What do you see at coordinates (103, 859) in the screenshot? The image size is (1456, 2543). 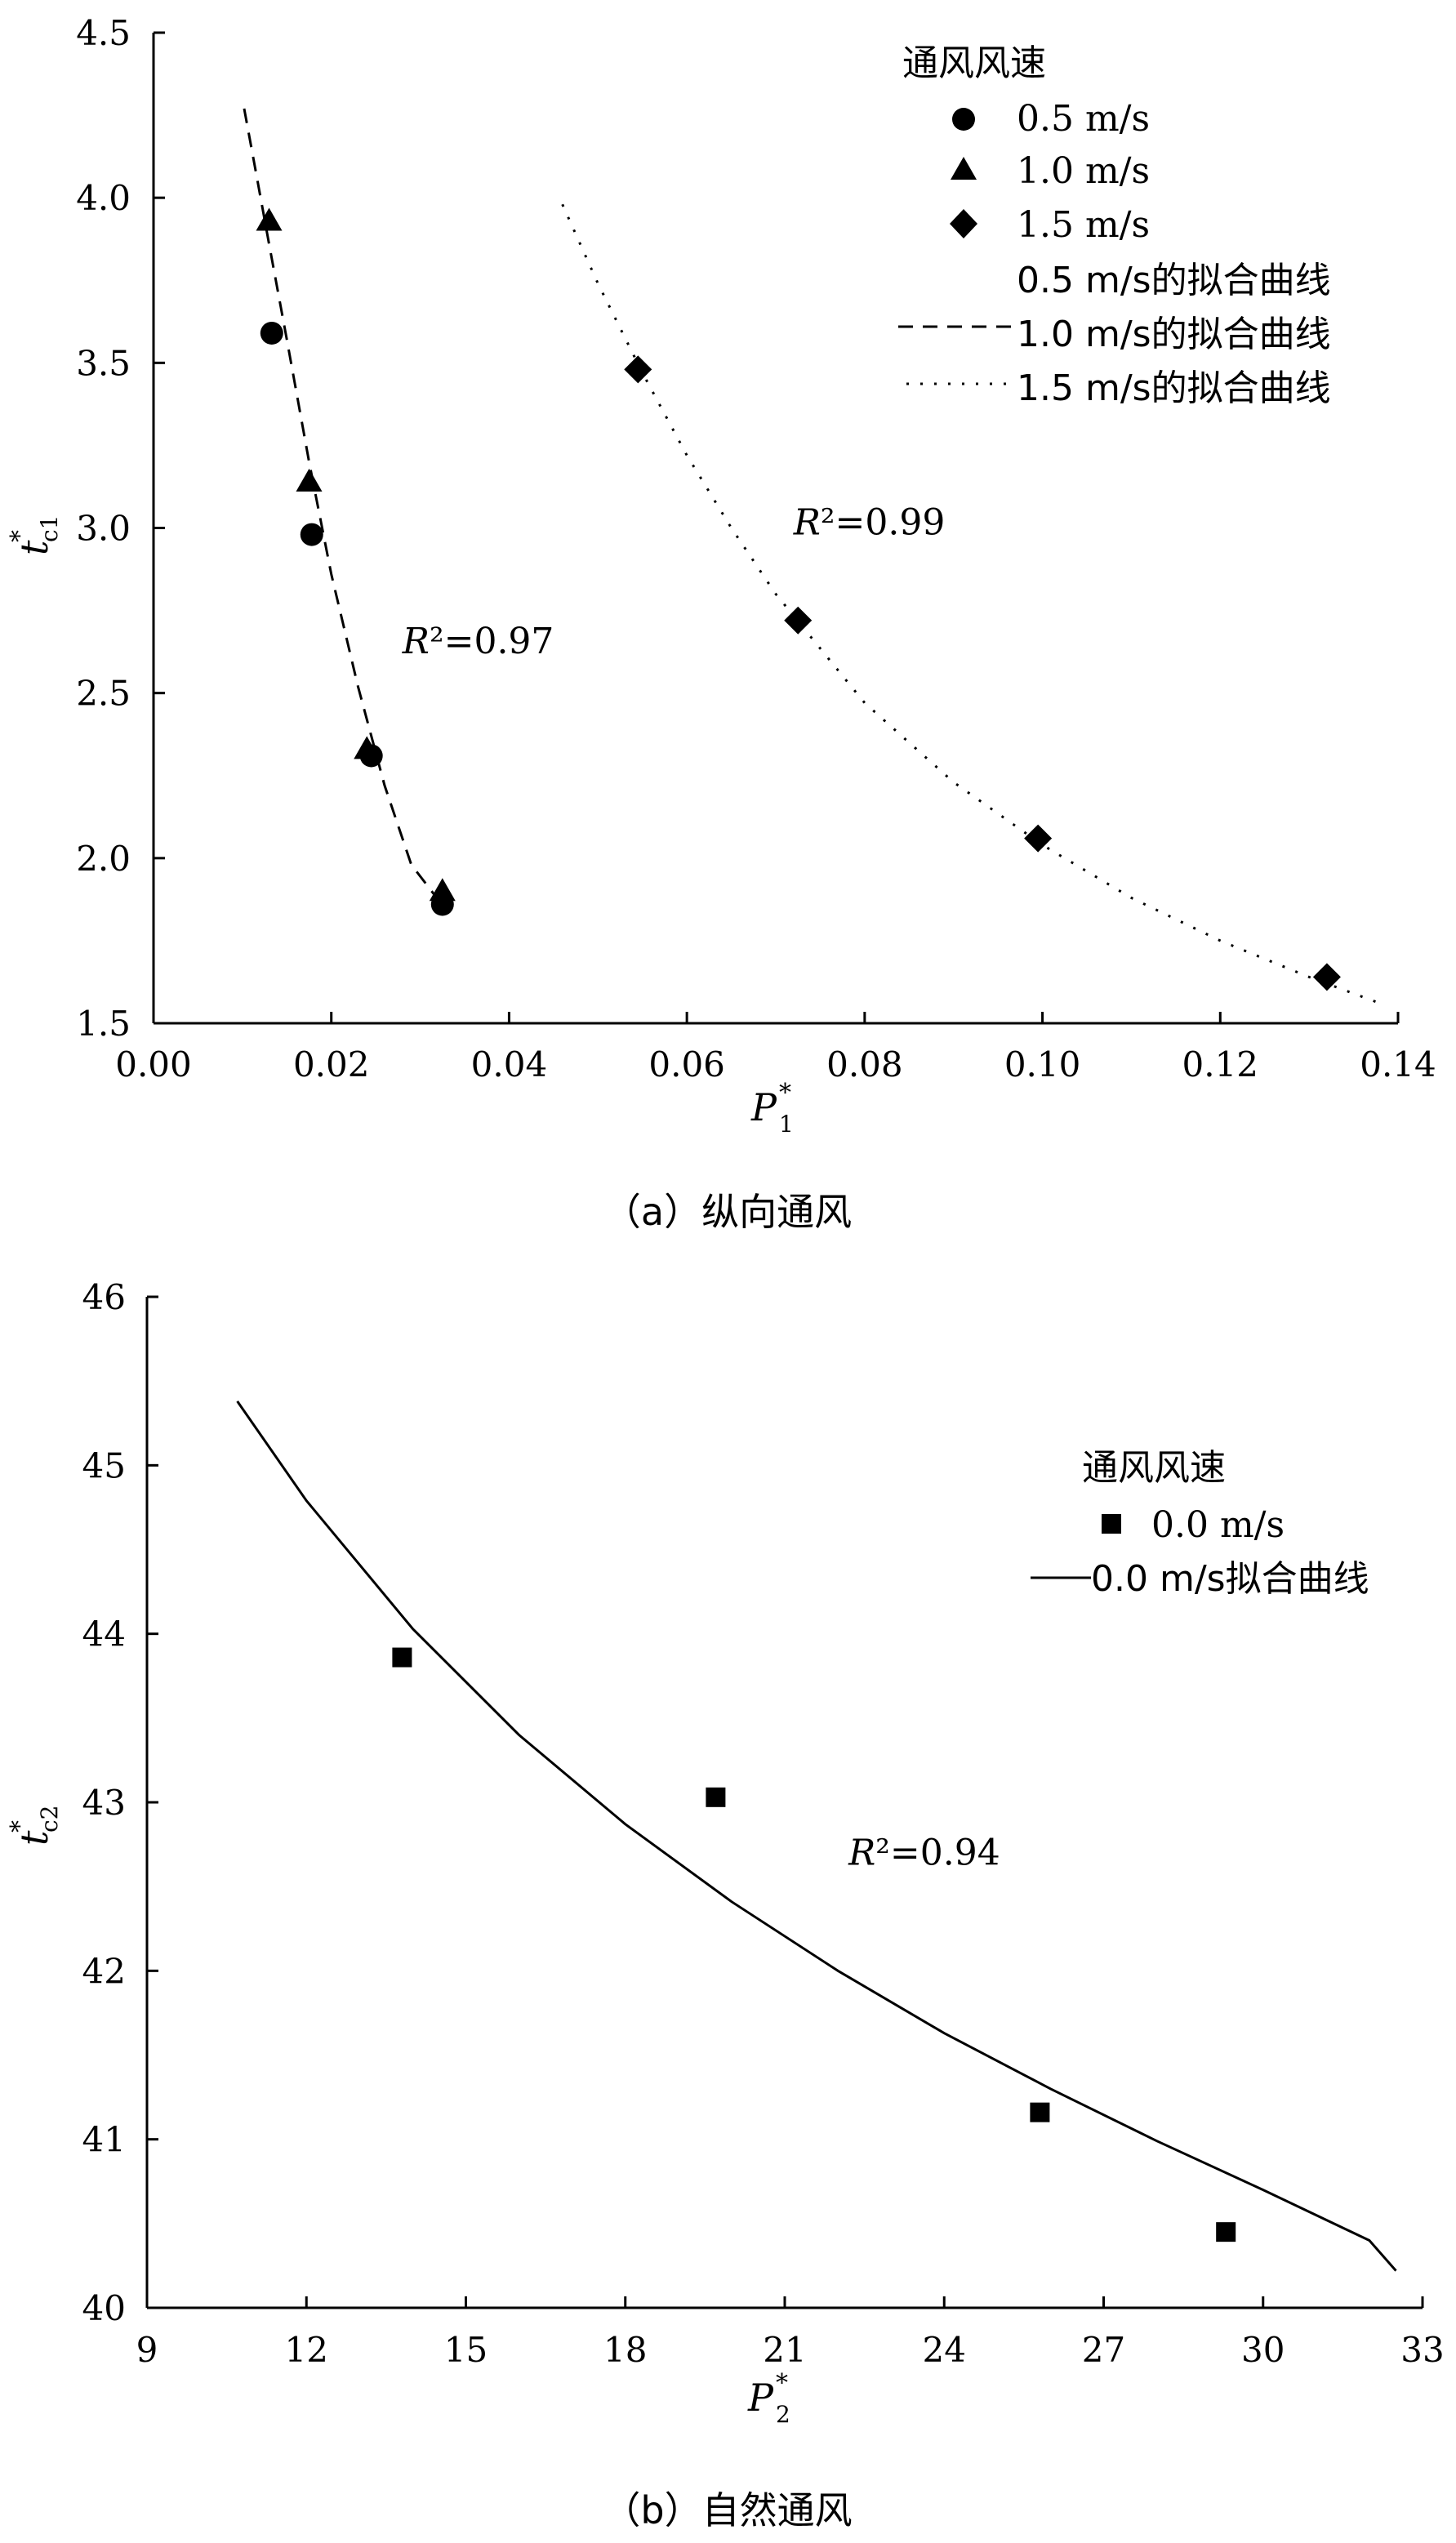 I see `y-tick-label: 2.0` at bounding box center [103, 859].